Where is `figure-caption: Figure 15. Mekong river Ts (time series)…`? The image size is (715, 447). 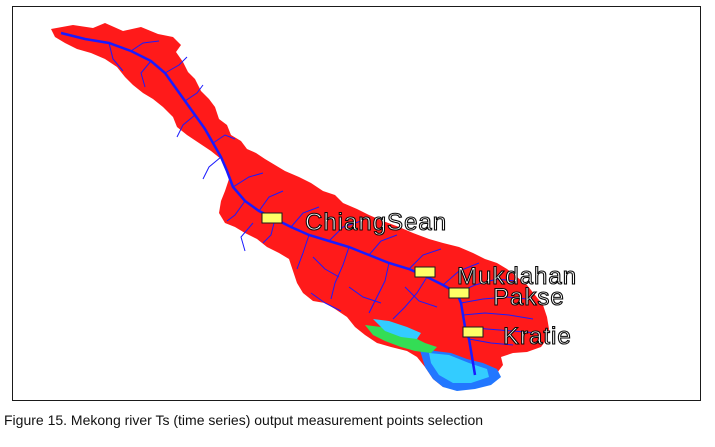
figure-caption: Figure 15. Mekong river Ts (time series)… is located at coordinates (244, 420).